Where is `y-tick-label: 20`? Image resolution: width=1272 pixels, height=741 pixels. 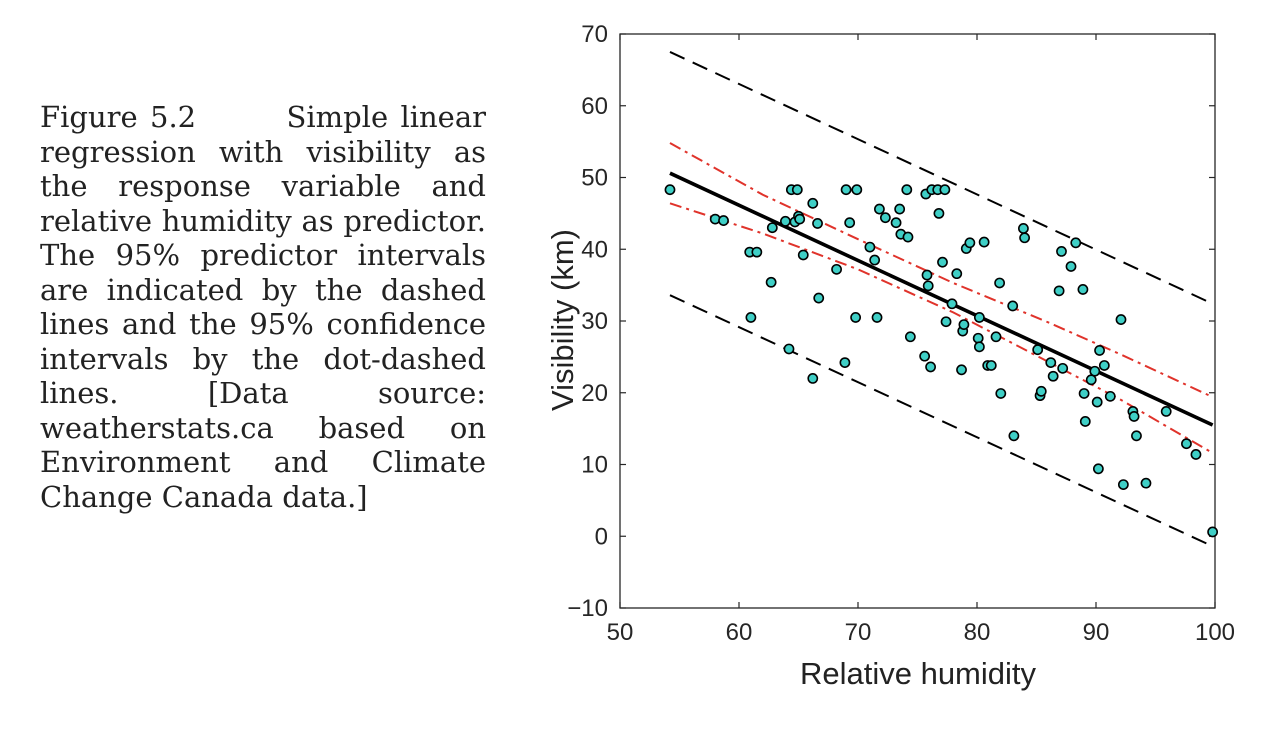
y-tick-label: 20 is located at coordinates (594, 393).